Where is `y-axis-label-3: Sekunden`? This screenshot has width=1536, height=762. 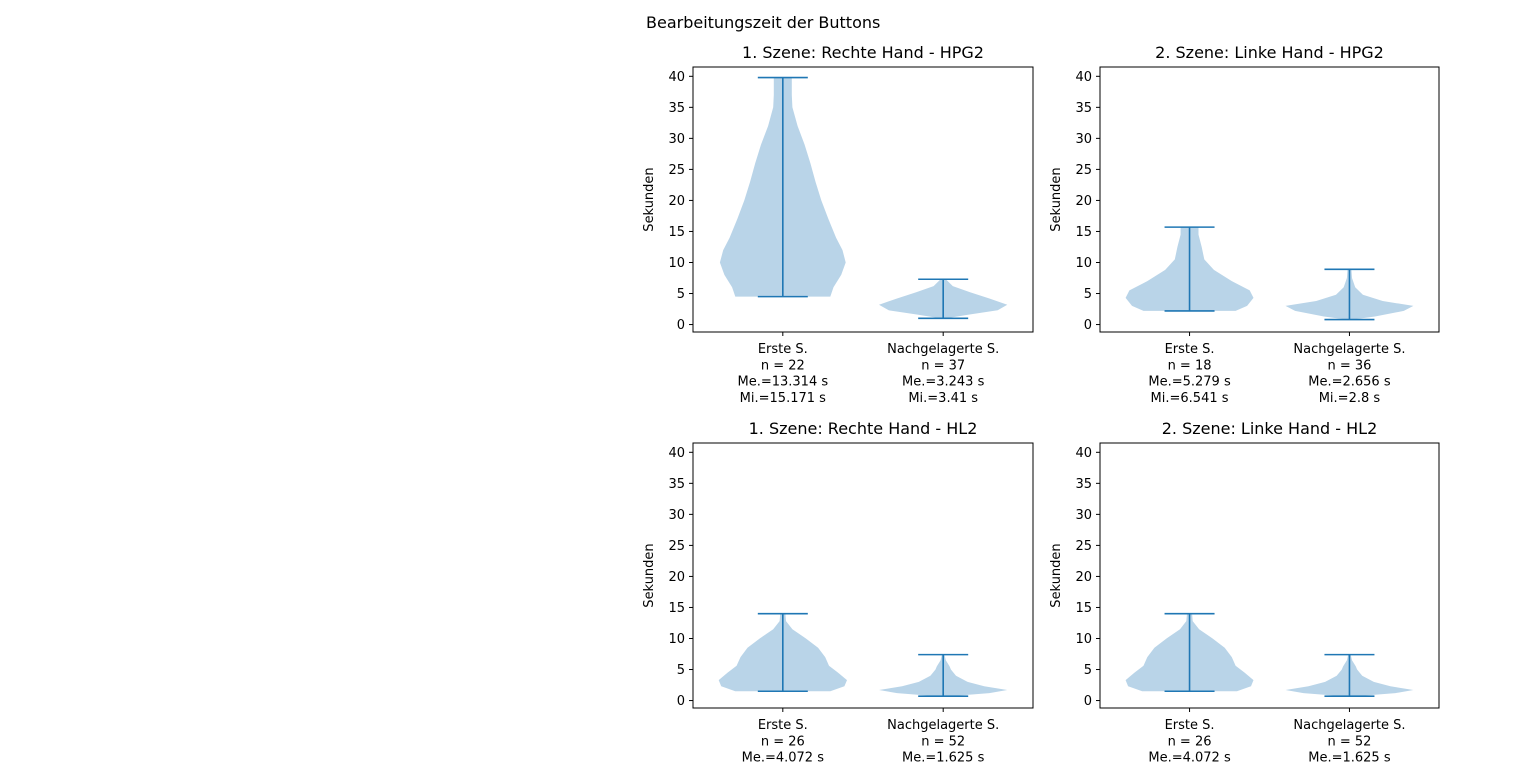 y-axis-label-3: Sekunden is located at coordinates (649, 575).